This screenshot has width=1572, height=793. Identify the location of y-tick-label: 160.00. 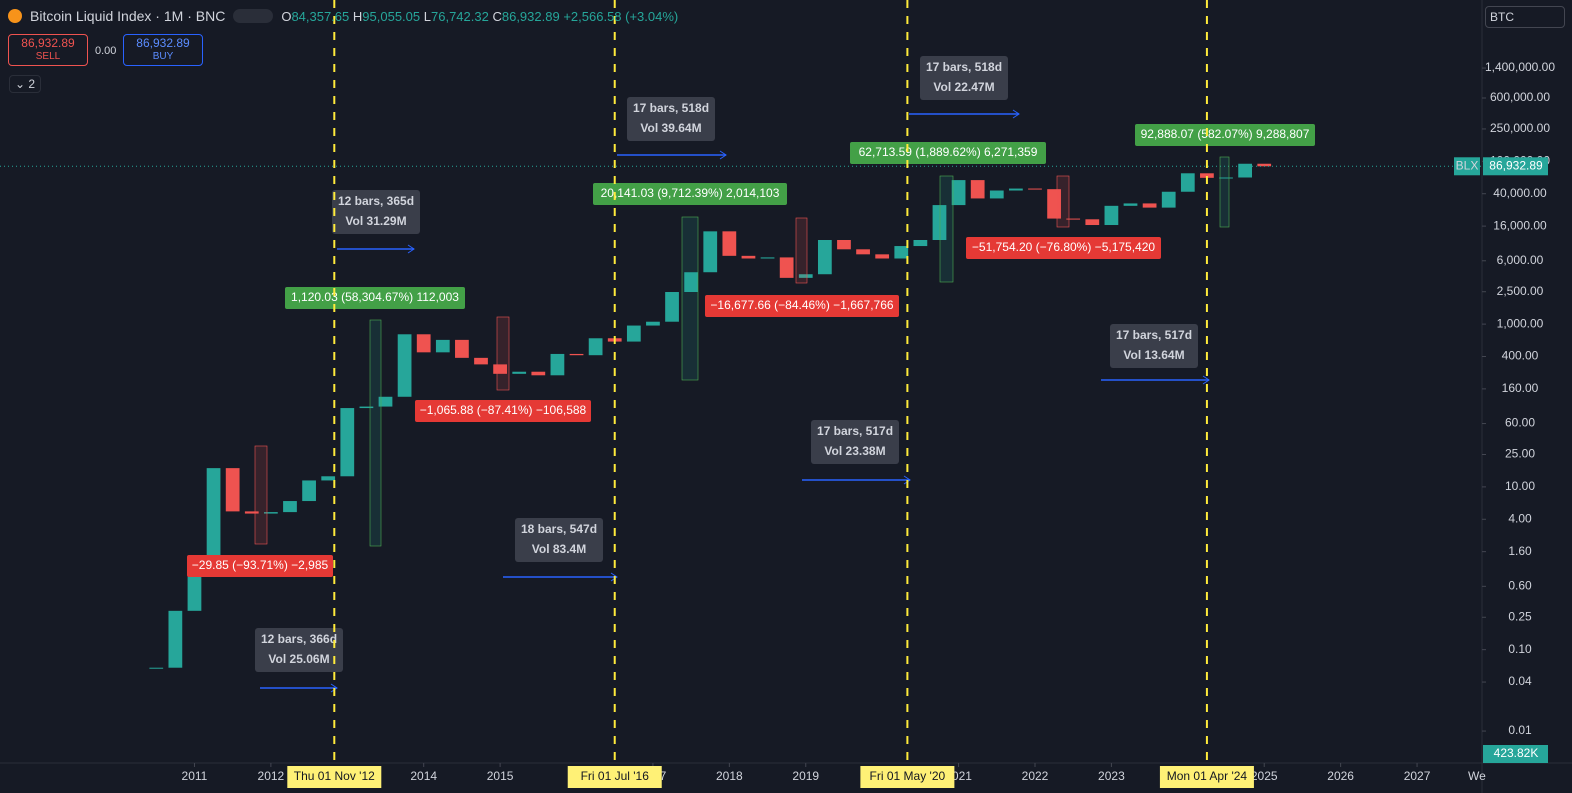
(1520, 388).